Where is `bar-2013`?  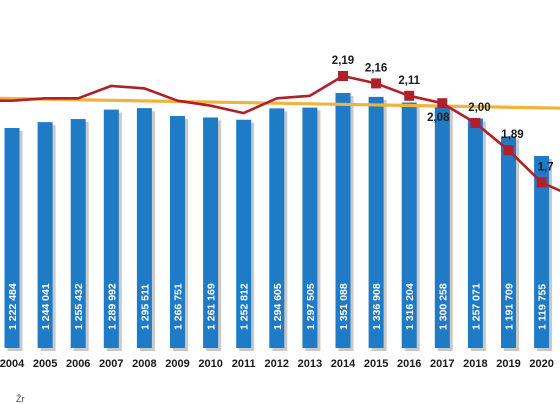
bar-2013 is located at coordinates (310, 227).